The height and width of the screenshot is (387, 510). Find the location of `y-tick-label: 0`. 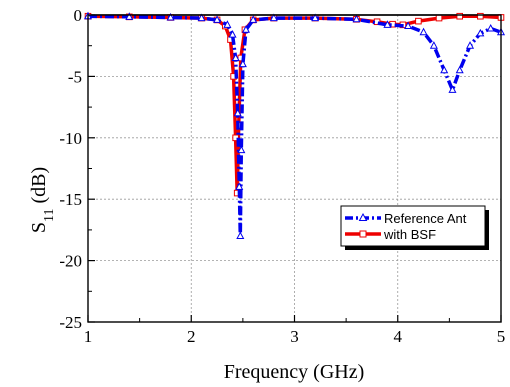

y-tick-label: 0 is located at coordinates (78, 15).